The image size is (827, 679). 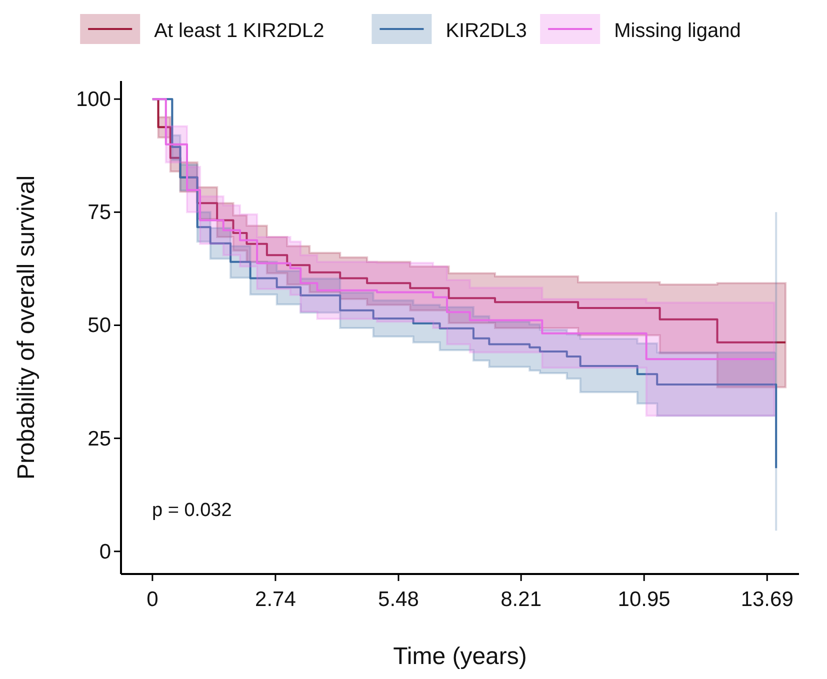 I want to click on y-tick-label: 25, so click(x=99, y=438).